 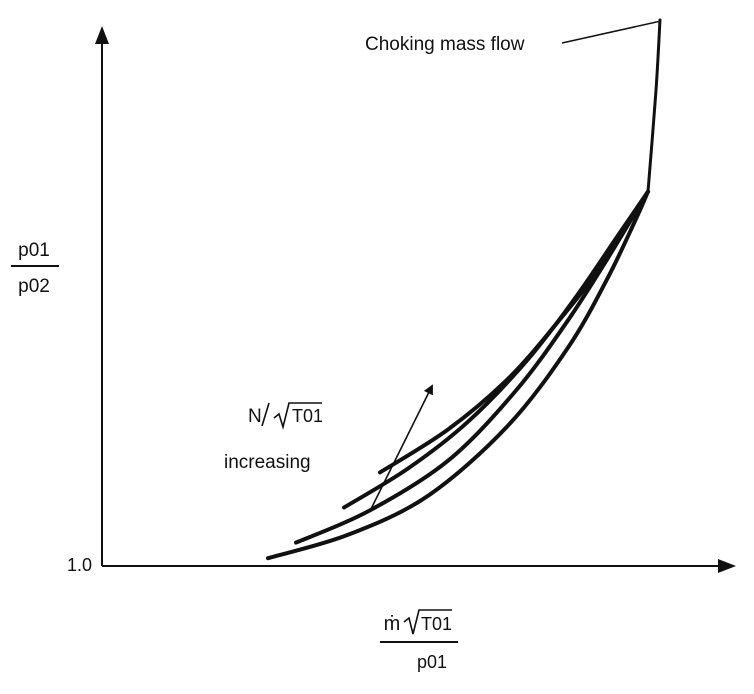 I want to click on choking-leader-line, so click(x=611, y=32).